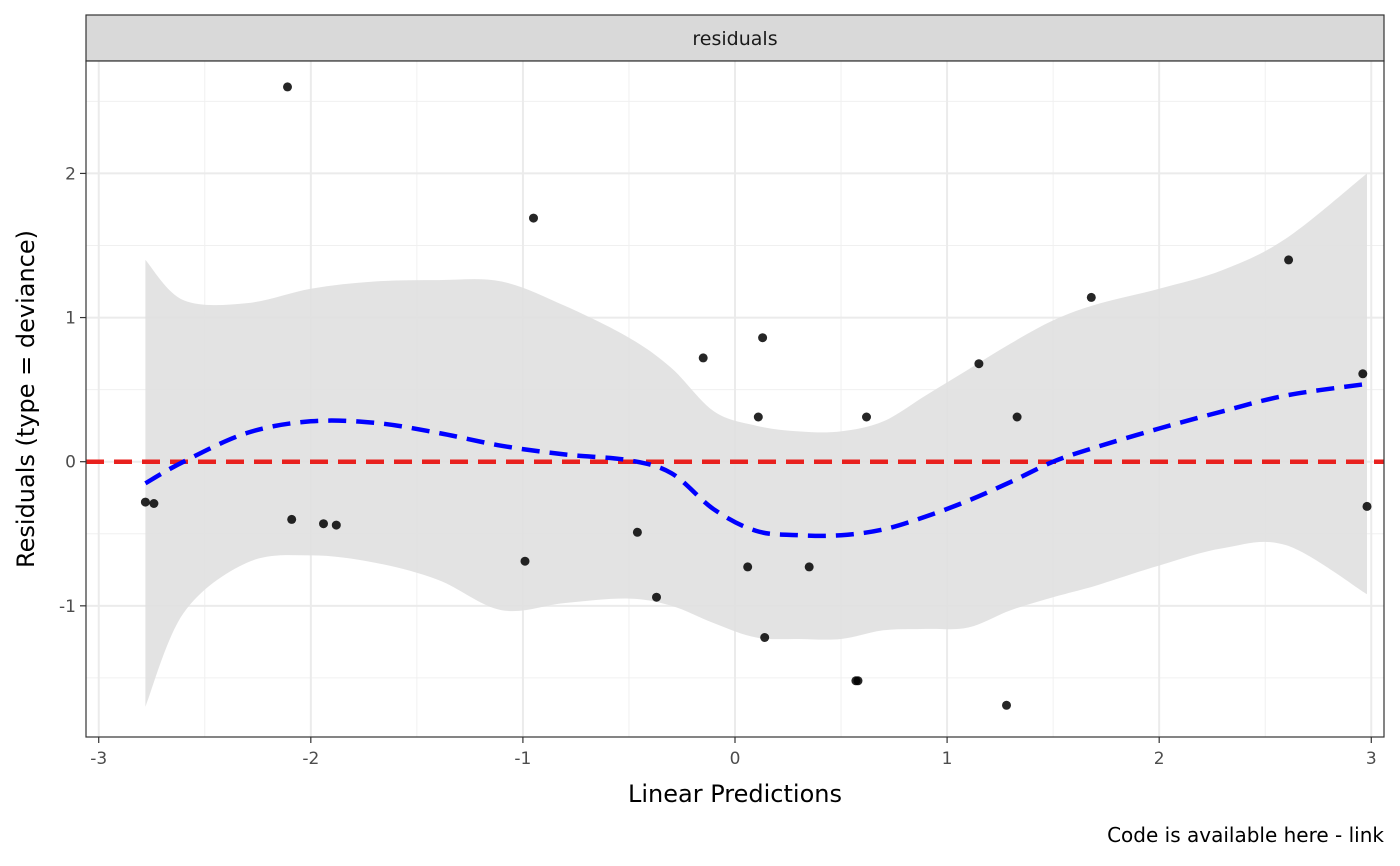  What do you see at coordinates (1245, 835) in the screenshot?
I see `chart-caption: Code is available here - link` at bounding box center [1245, 835].